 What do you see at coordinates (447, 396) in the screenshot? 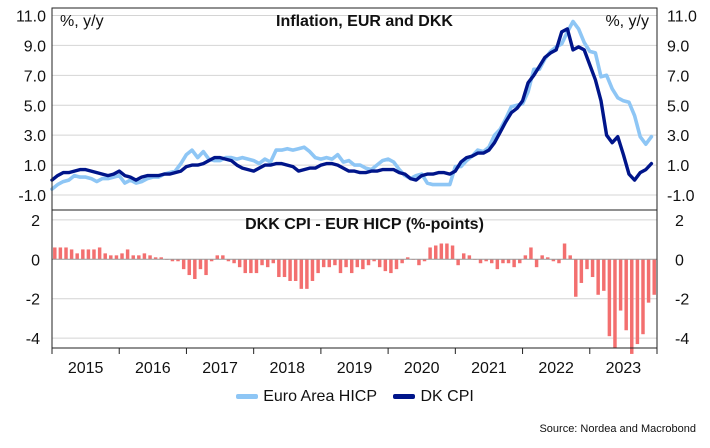
I see `legend-label-dk-cpi: DK CPI` at bounding box center [447, 396].